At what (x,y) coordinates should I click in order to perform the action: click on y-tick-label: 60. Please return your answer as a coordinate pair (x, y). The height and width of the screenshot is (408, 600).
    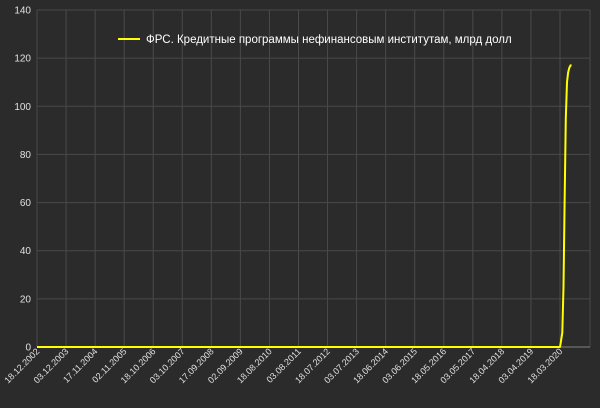
    Looking at the image, I should click on (26, 203).